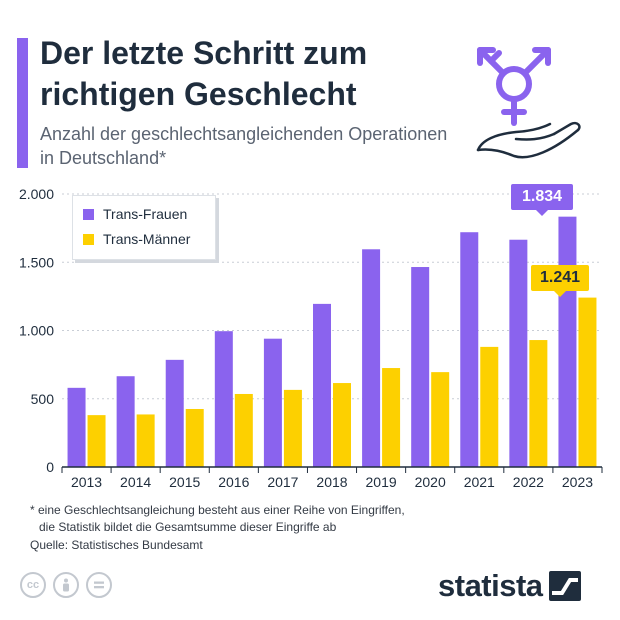 This screenshot has height=620, width=620. I want to click on chart-legend: Trans-Frauen Trans-Männer, so click(144, 227).